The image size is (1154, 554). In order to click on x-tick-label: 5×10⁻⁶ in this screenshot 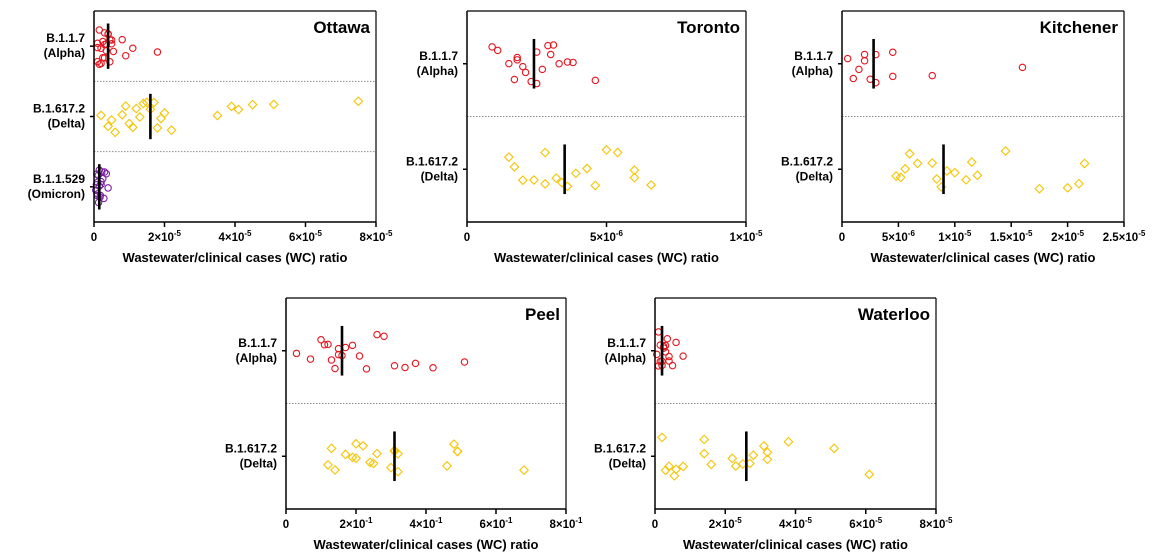, I will do `click(899, 236)`.